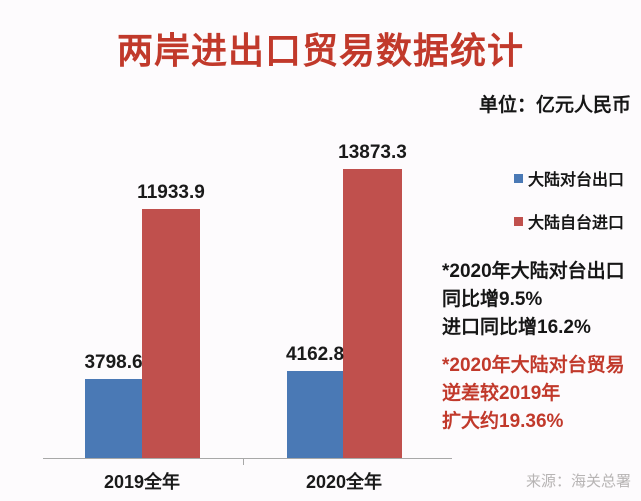  Describe the element at coordinates (113, 418) in the screenshot. I see `bar-2019-export` at that location.